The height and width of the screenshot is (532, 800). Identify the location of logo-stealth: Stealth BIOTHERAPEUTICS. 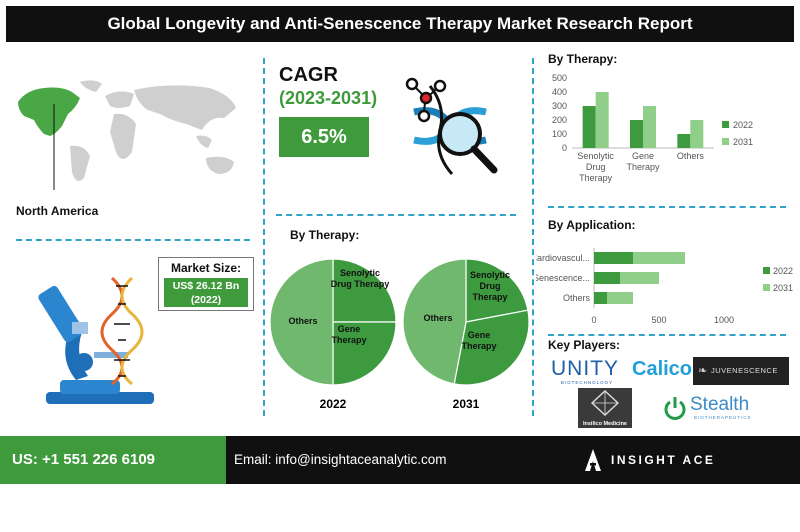
(719, 409).